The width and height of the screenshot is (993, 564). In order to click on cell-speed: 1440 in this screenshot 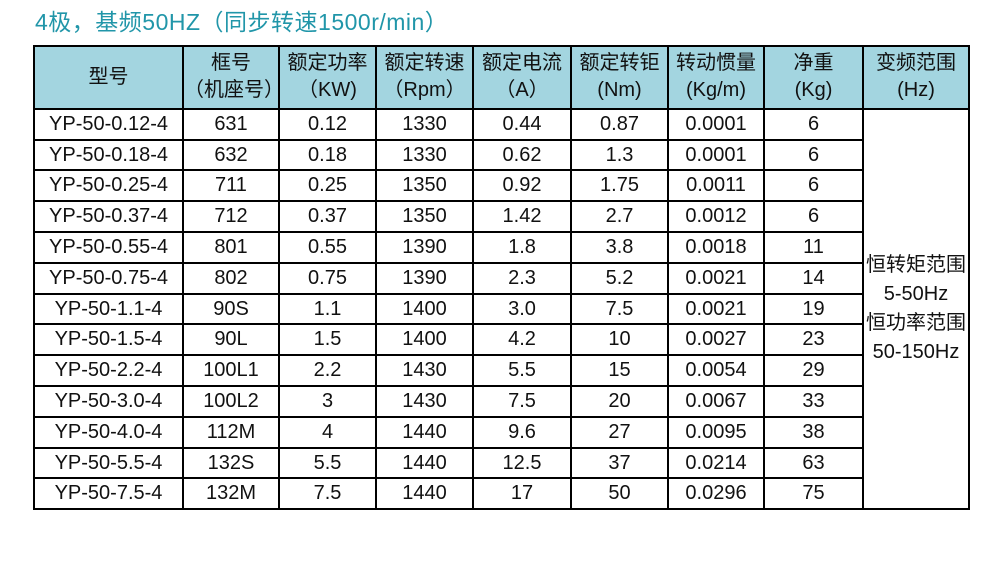, I will do `click(424, 432)`.